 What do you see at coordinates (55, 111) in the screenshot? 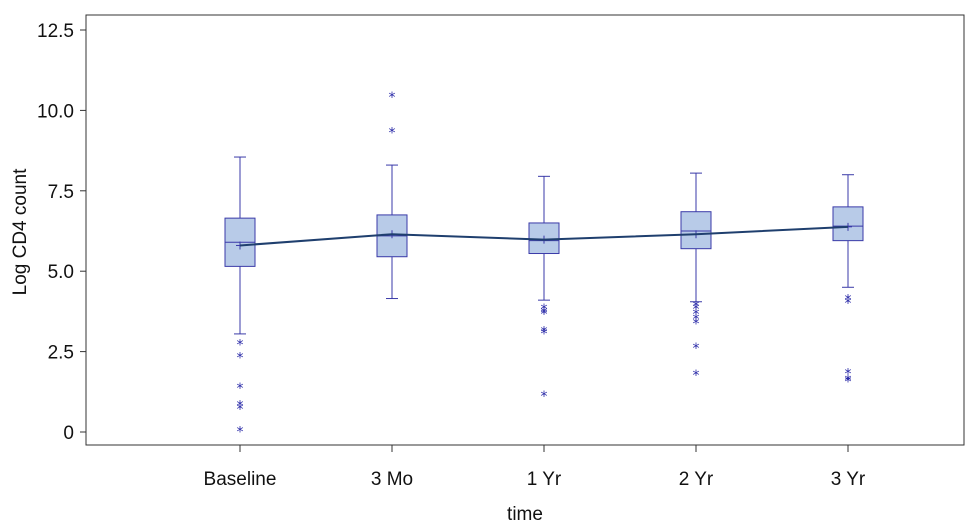
I see `y-tick-label: 10.0` at bounding box center [55, 111].